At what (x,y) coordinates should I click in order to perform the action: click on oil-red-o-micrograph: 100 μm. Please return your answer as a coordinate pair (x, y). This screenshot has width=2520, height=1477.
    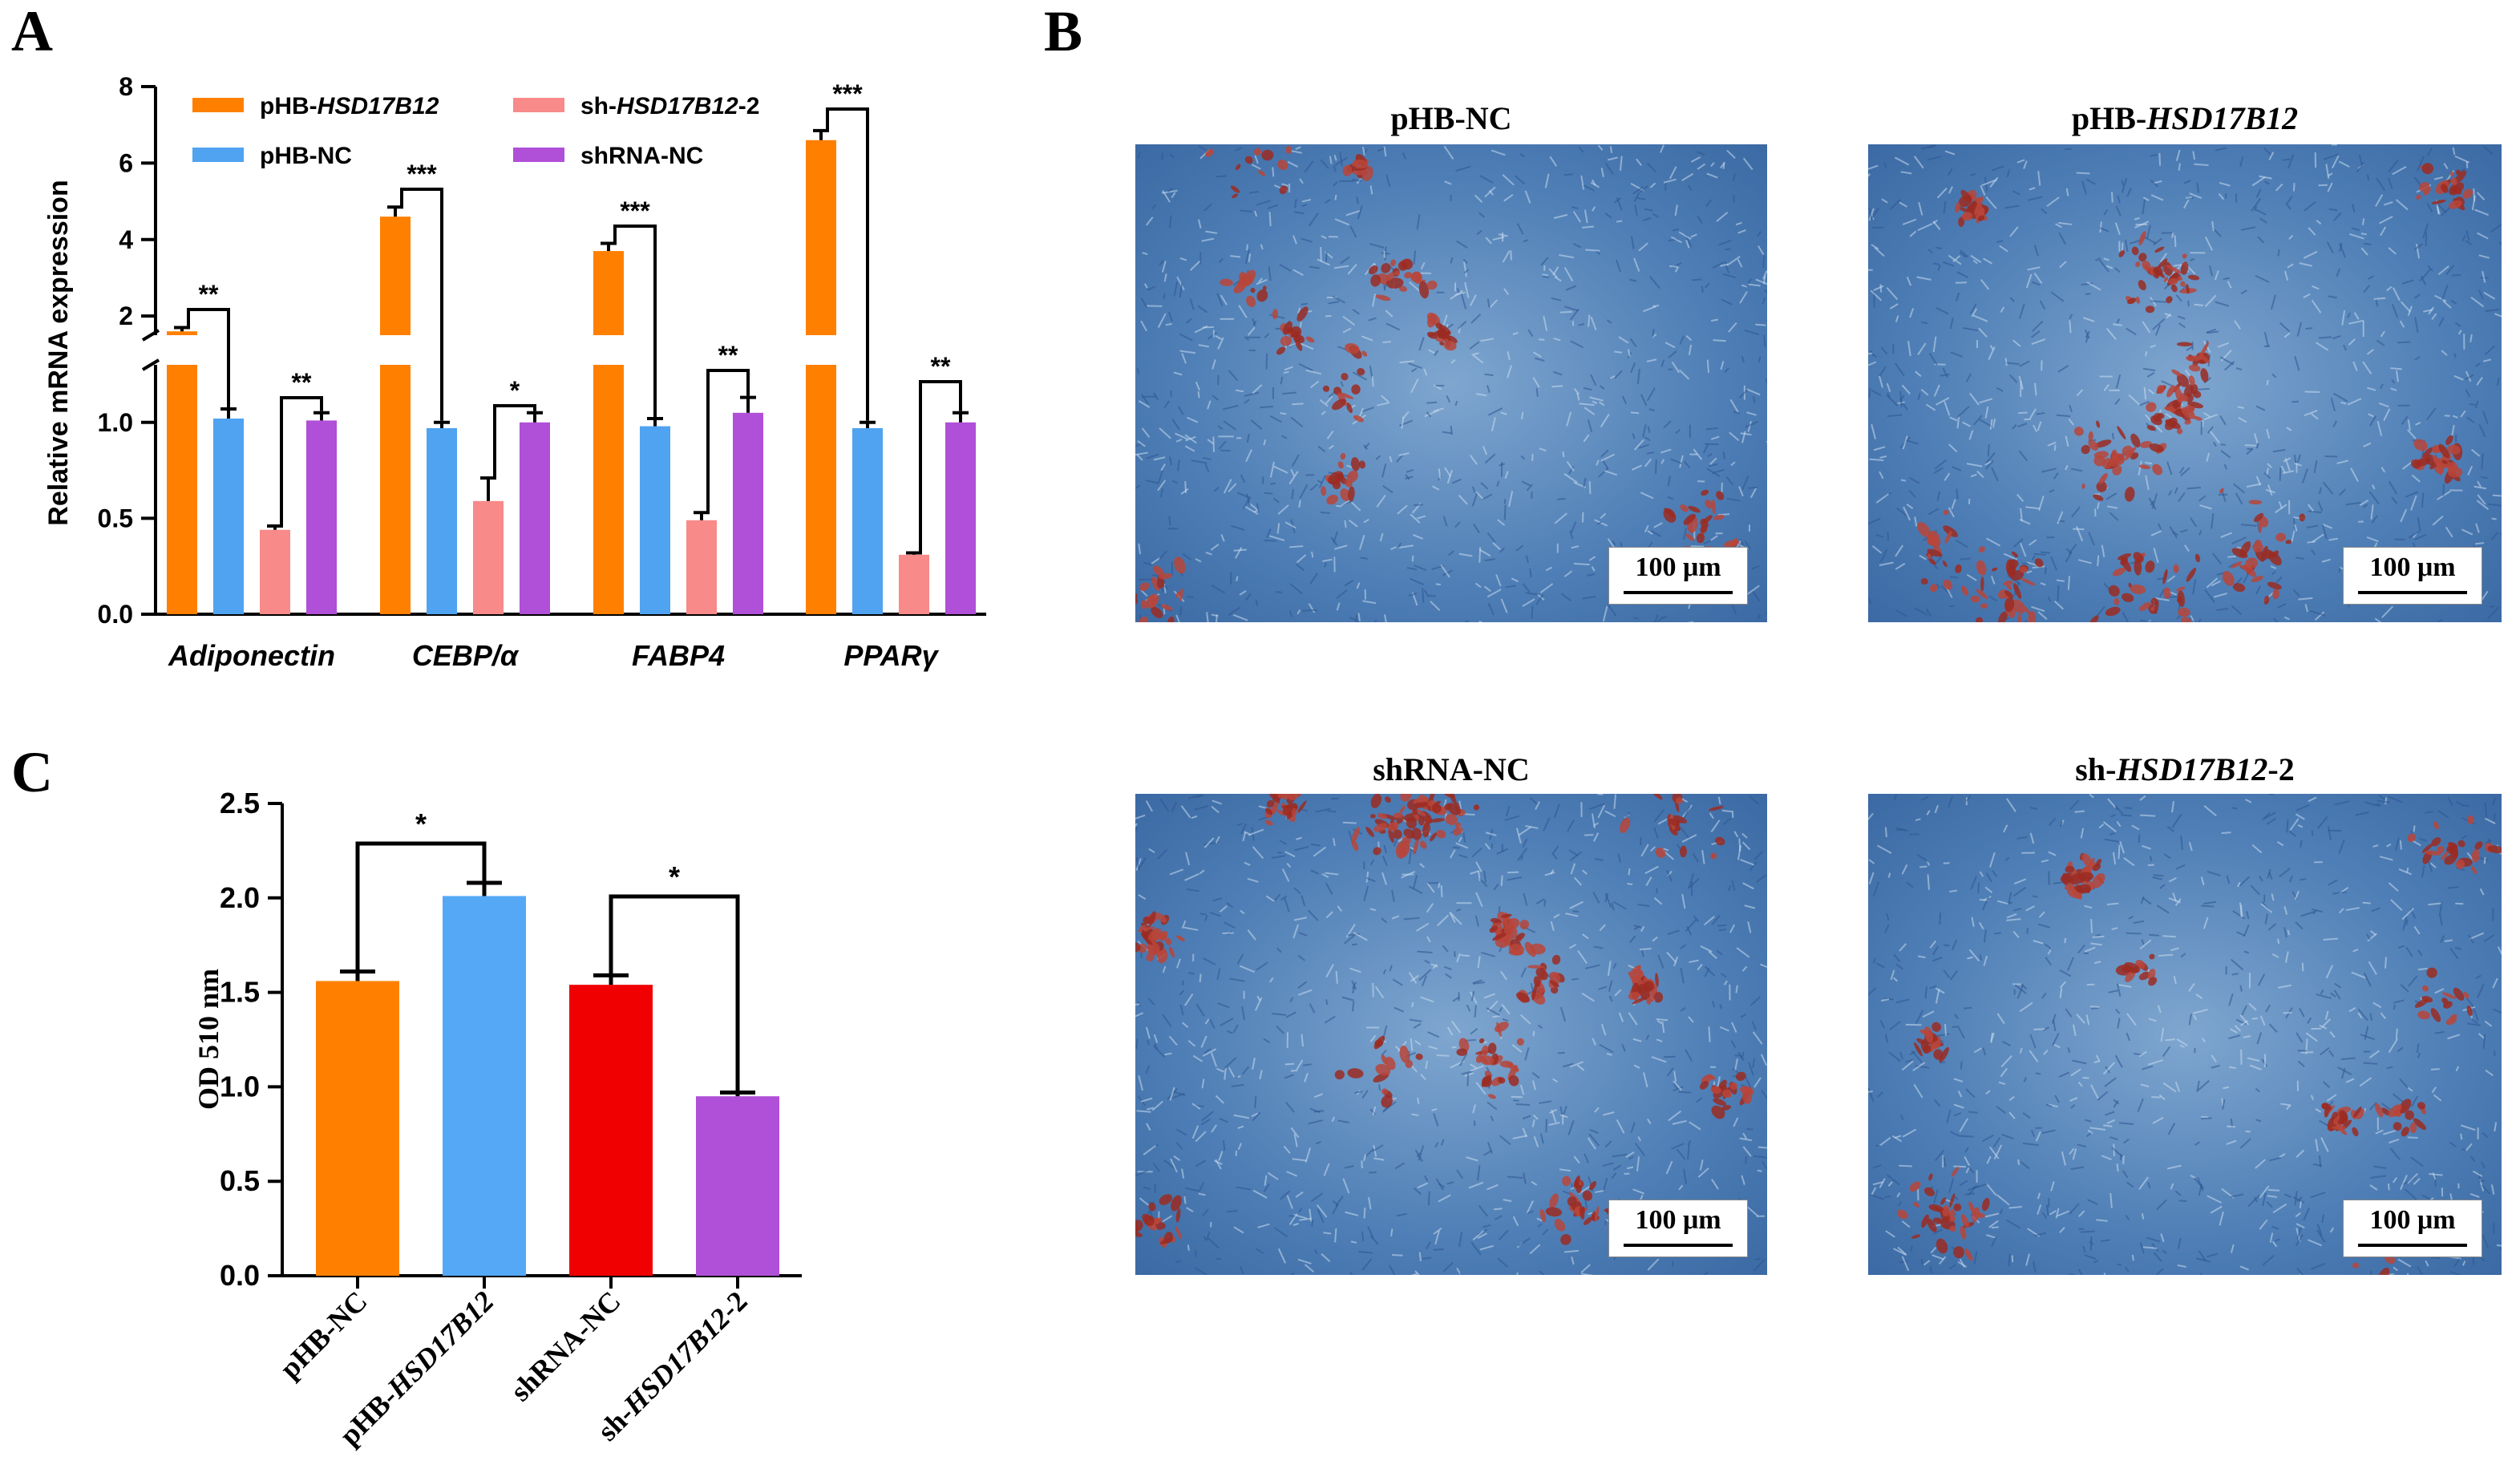
    Looking at the image, I should click on (1451, 383).